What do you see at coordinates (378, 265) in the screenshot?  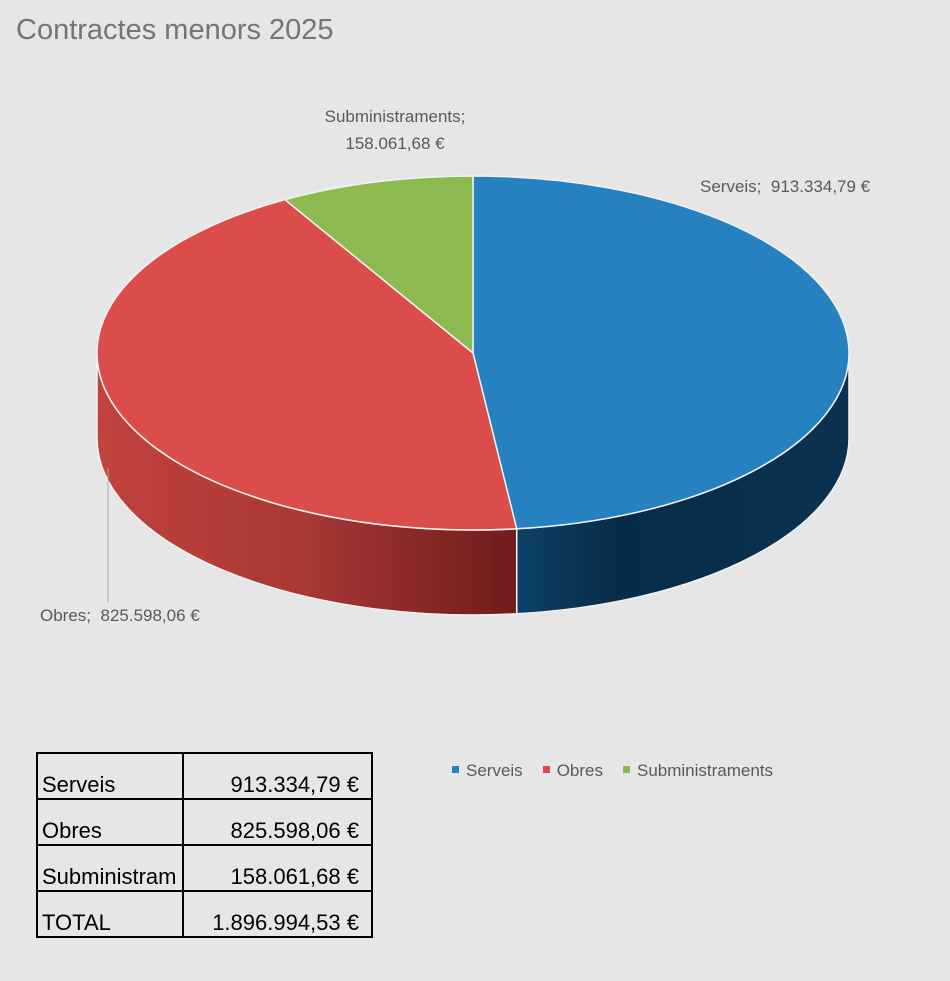 I see `pie-slice-subministraments` at bounding box center [378, 265].